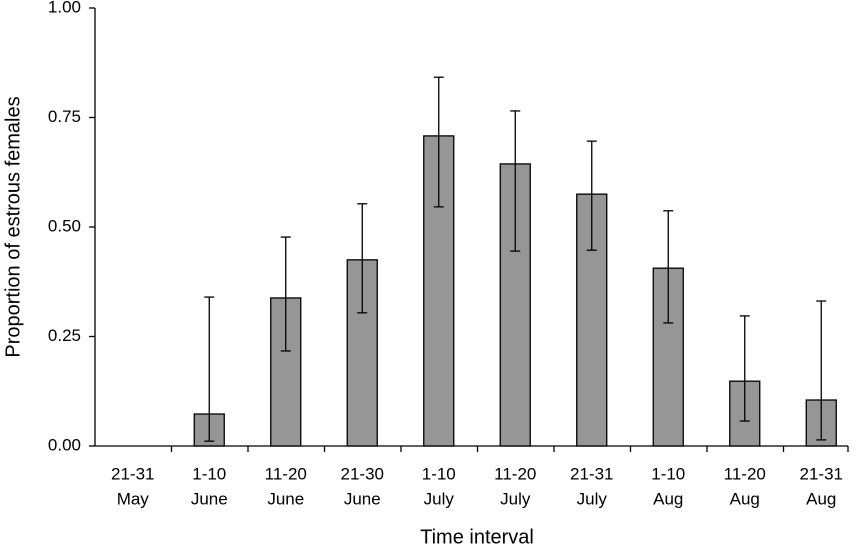  What do you see at coordinates (64, 335) in the screenshot?
I see `y-tick-label: 0.25` at bounding box center [64, 335].